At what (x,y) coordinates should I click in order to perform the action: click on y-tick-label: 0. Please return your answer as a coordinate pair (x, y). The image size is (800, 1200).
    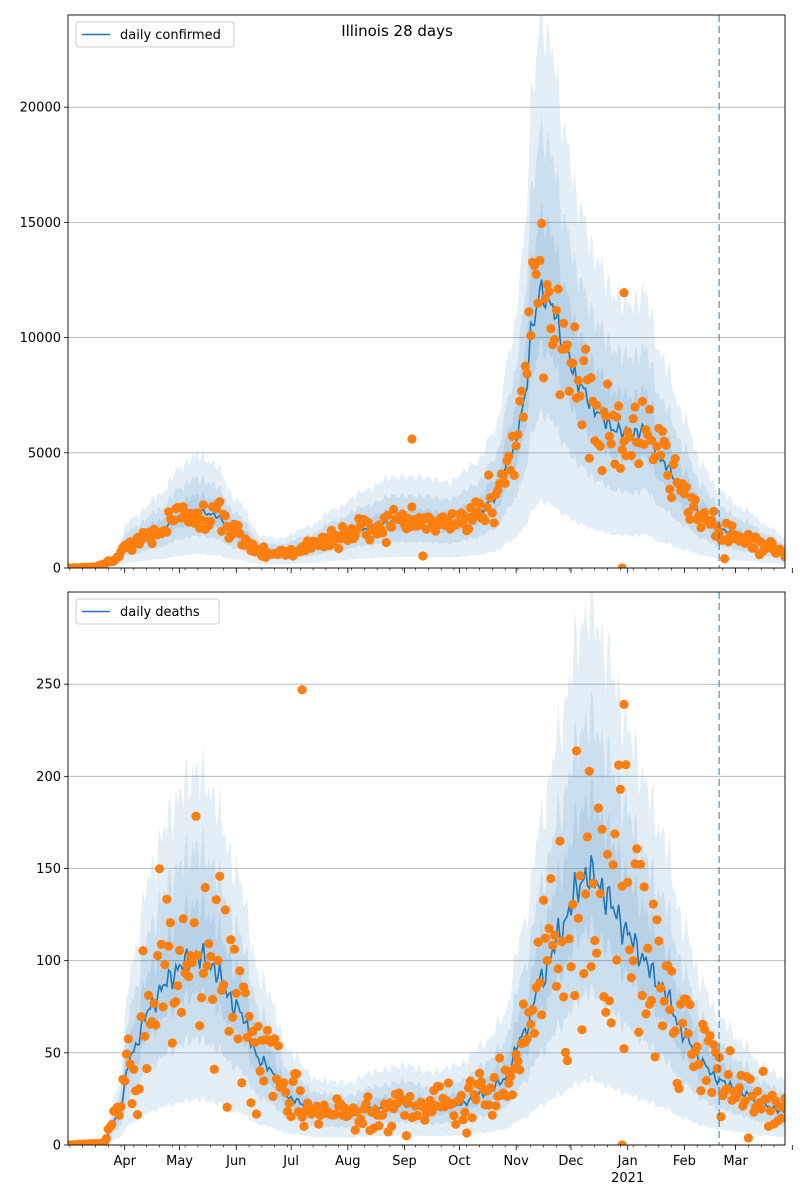
    Looking at the image, I should click on (57, 1146).